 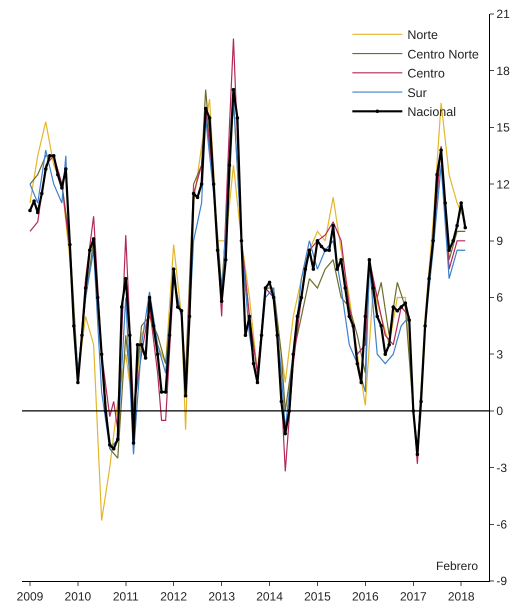 I want to click on y-tick-label: -6, so click(x=502, y=525).